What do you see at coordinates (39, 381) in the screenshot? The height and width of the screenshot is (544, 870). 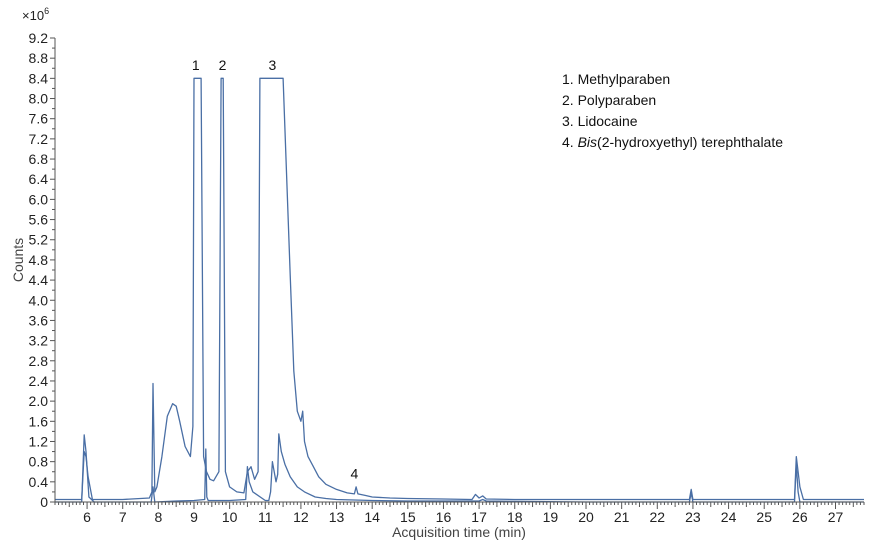 I see `y-tick-label: 2.4` at bounding box center [39, 381].